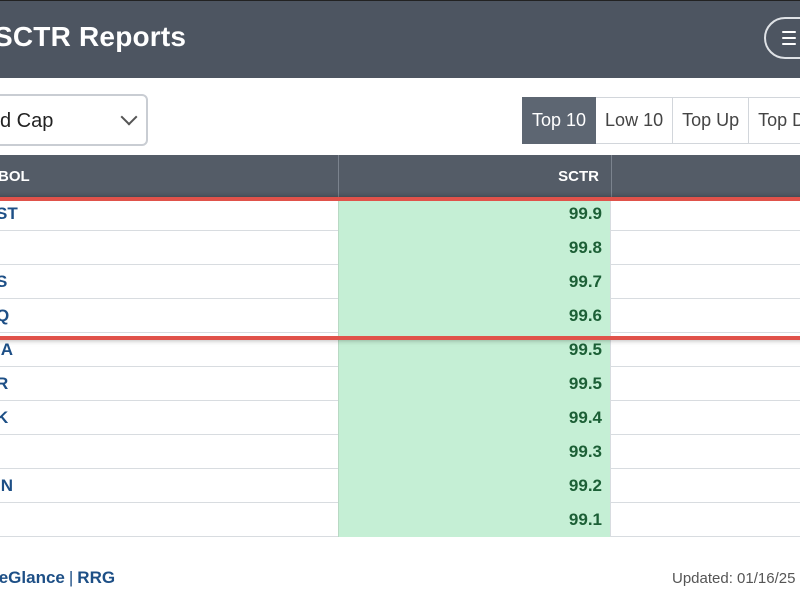  What do you see at coordinates (0, 248) in the screenshot?
I see `symbol-link: I` at bounding box center [0, 248].